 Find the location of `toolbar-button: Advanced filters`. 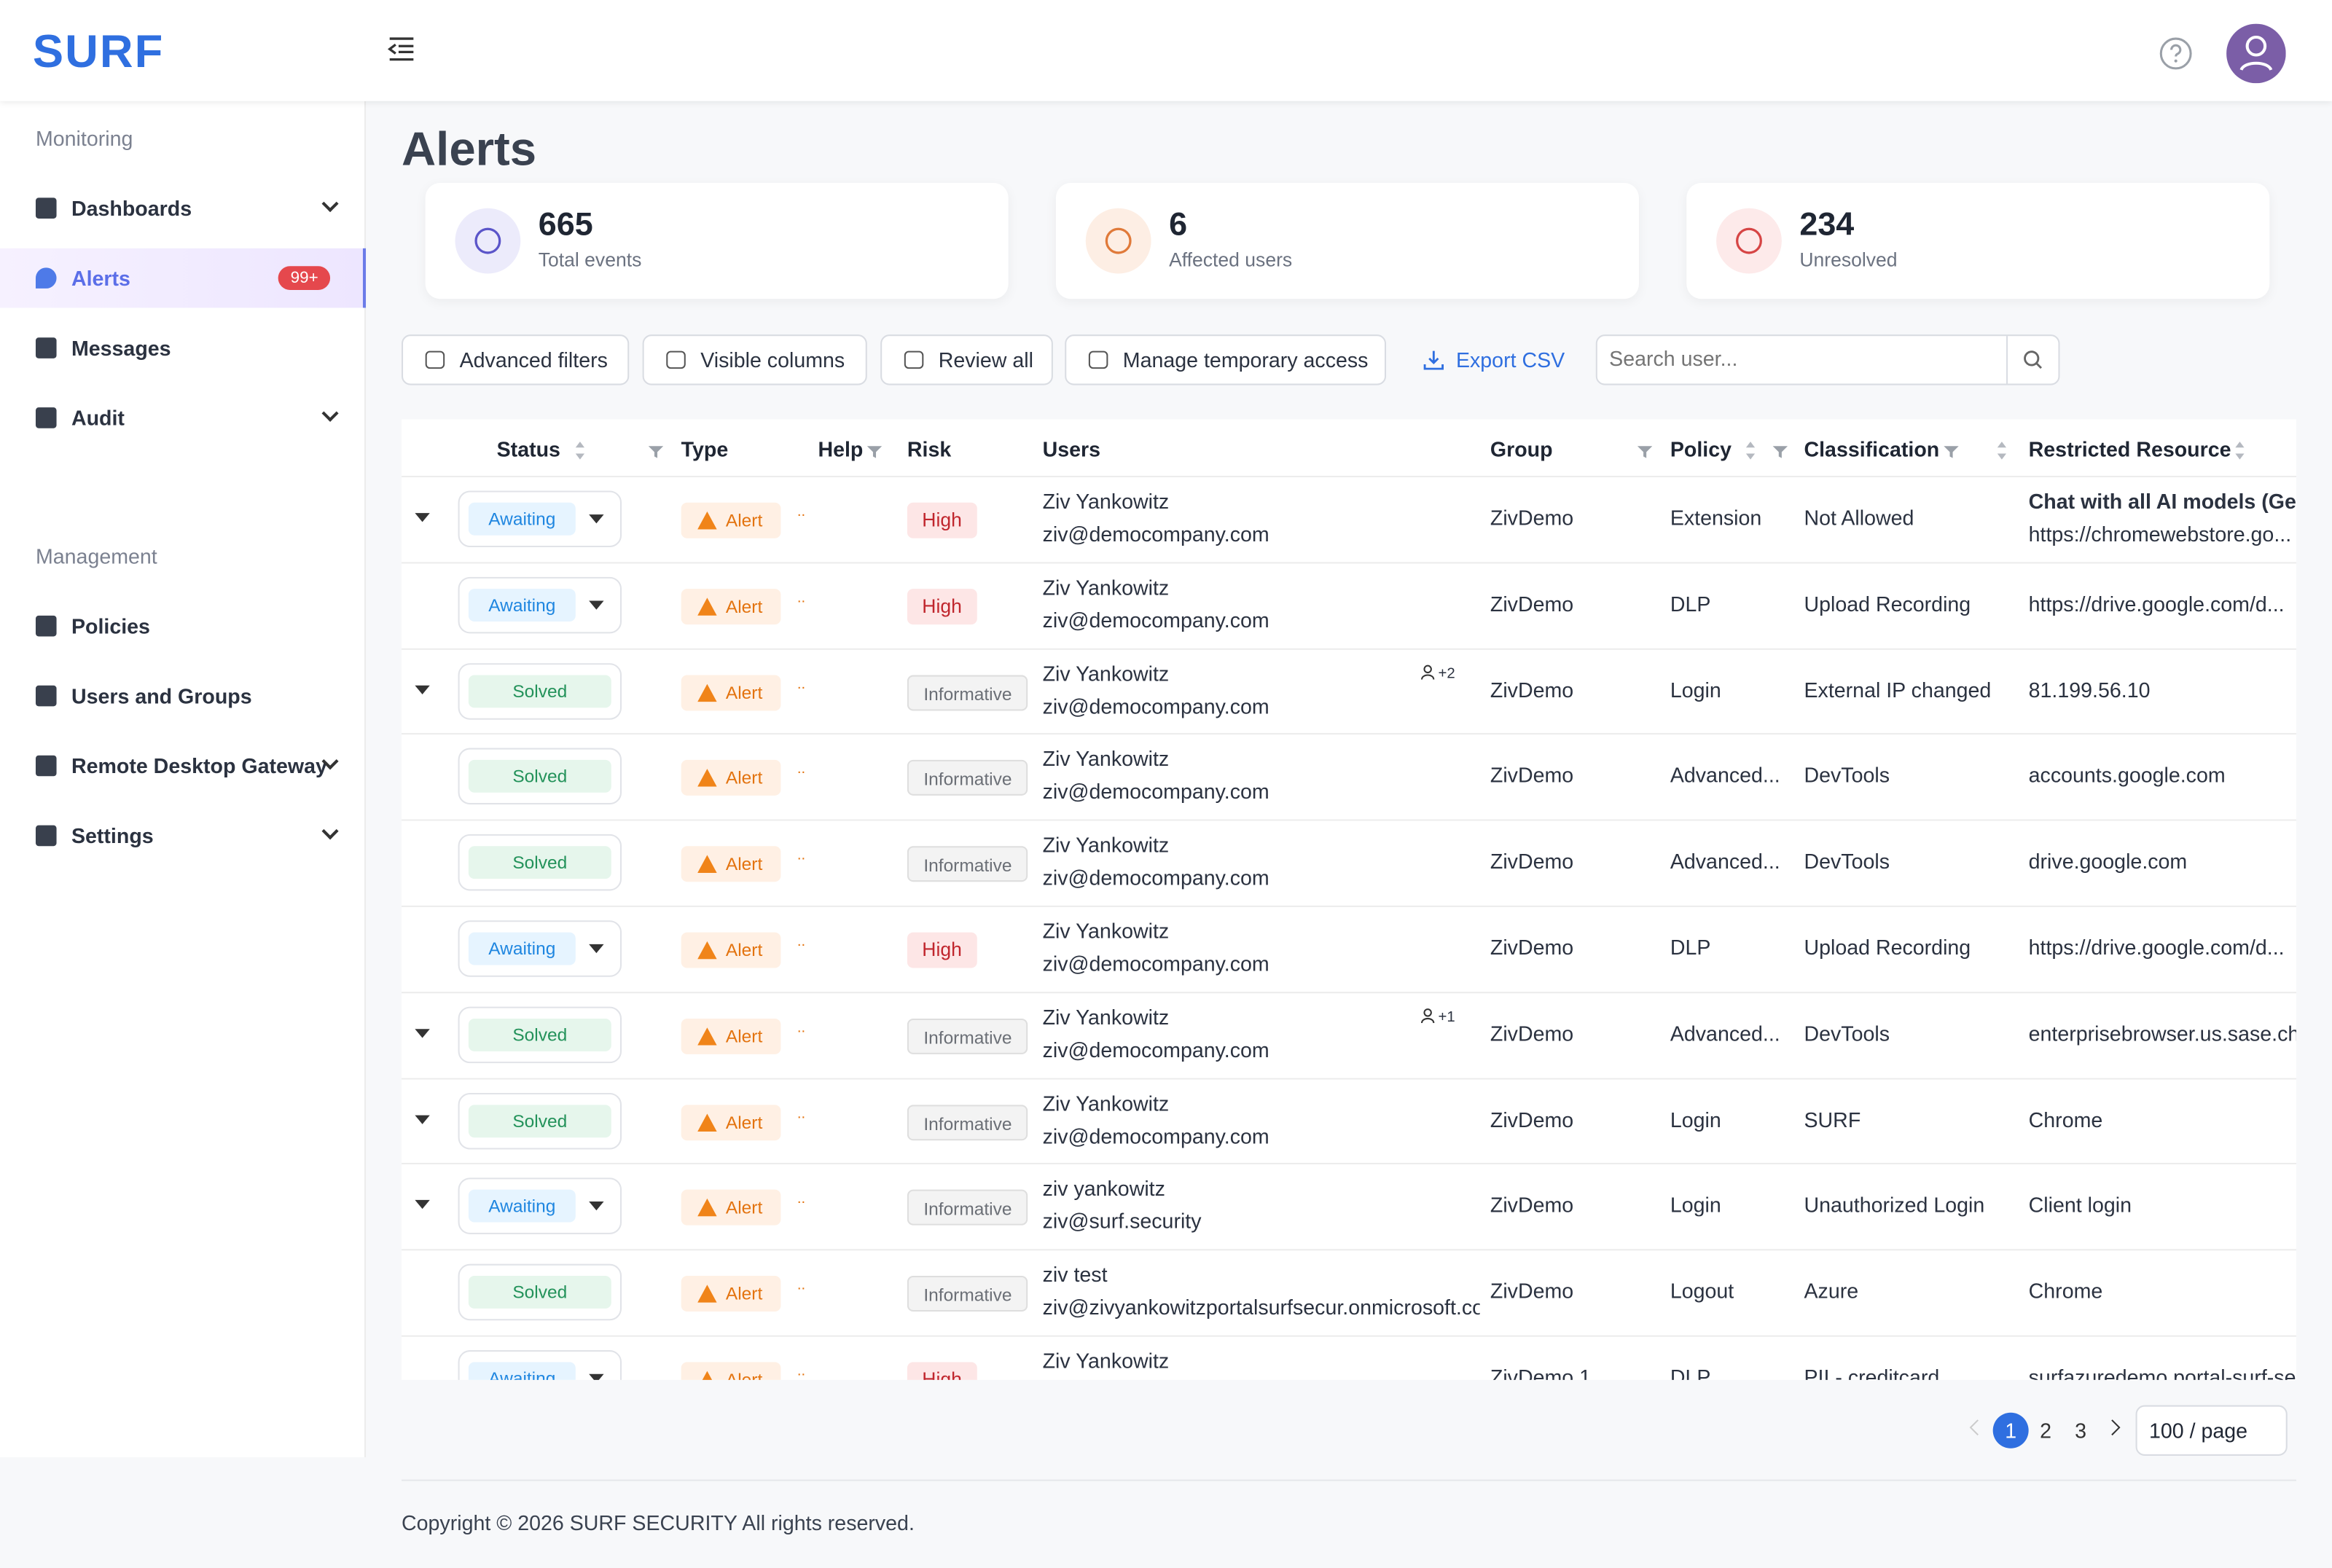

toolbar-button: Advanced filters is located at coordinates (516, 359).